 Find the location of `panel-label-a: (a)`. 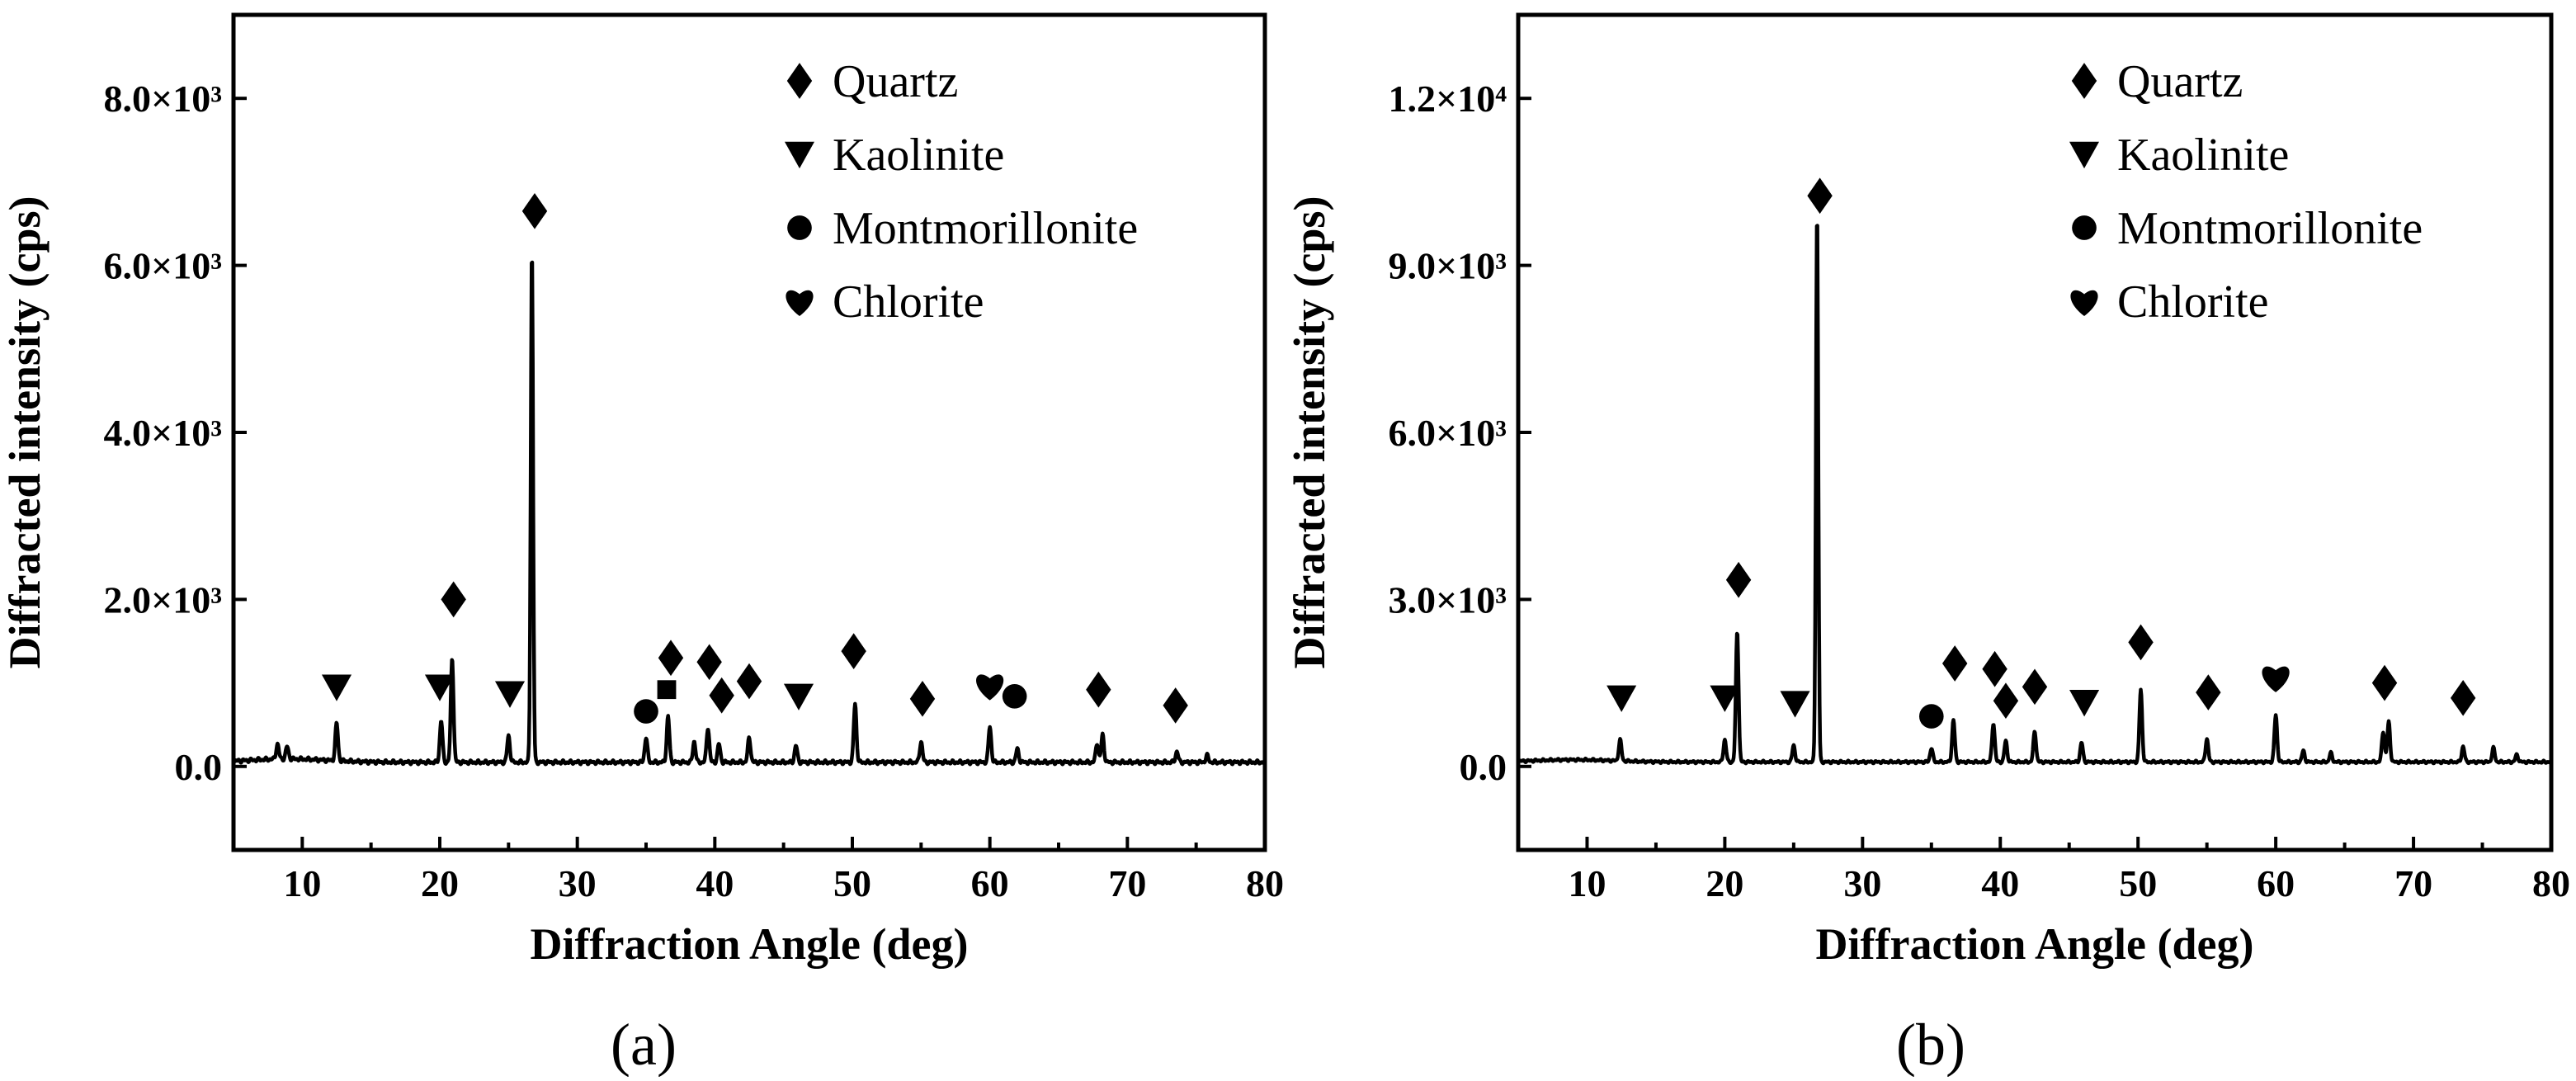

panel-label-a: (a) is located at coordinates (644, 1044).